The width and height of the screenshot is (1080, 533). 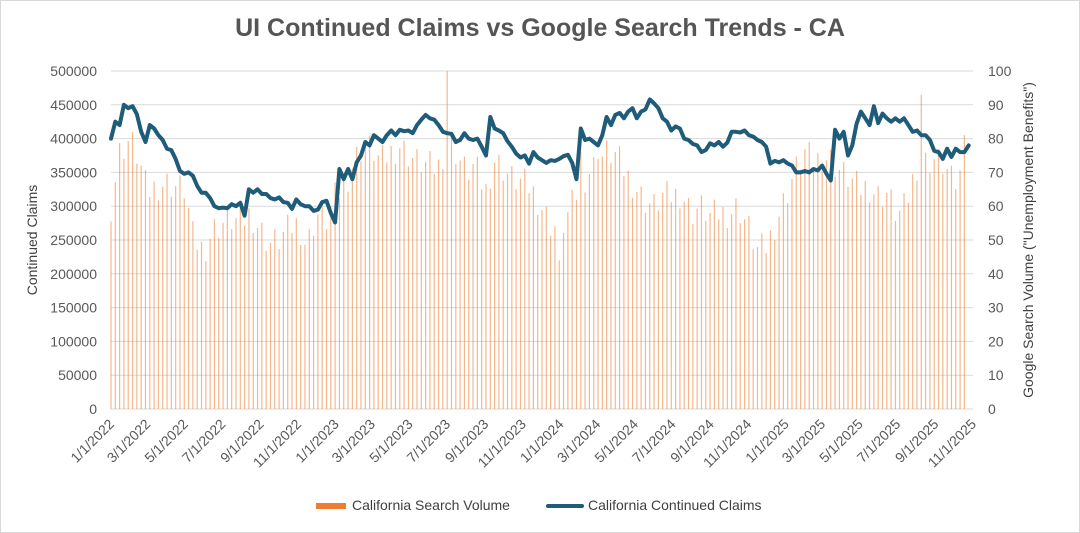 What do you see at coordinates (996, 341) in the screenshot?
I see `y2-tick-label: 20` at bounding box center [996, 341].